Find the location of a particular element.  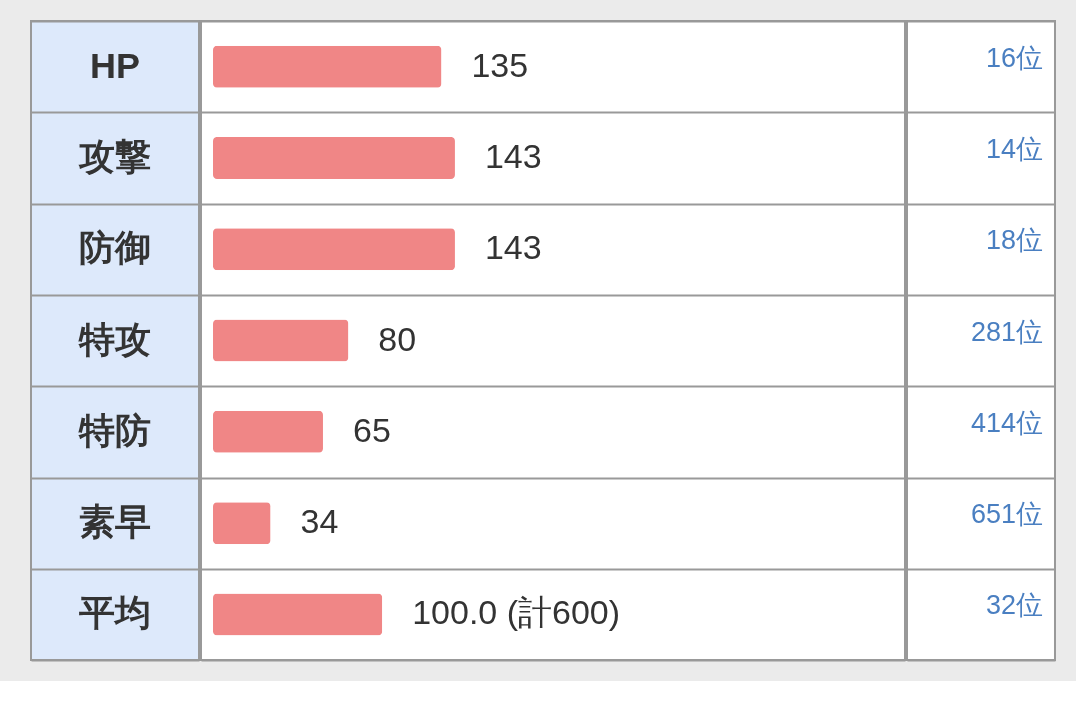

data-label: 34 is located at coordinates (319, 521).